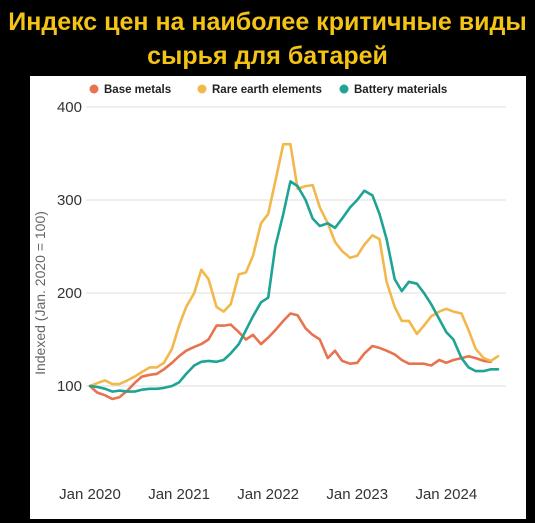 Image resolution: width=535 pixels, height=523 pixels. Describe the element at coordinates (137, 90) in the screenshot. I see `legend-label: Base metals` at that location.